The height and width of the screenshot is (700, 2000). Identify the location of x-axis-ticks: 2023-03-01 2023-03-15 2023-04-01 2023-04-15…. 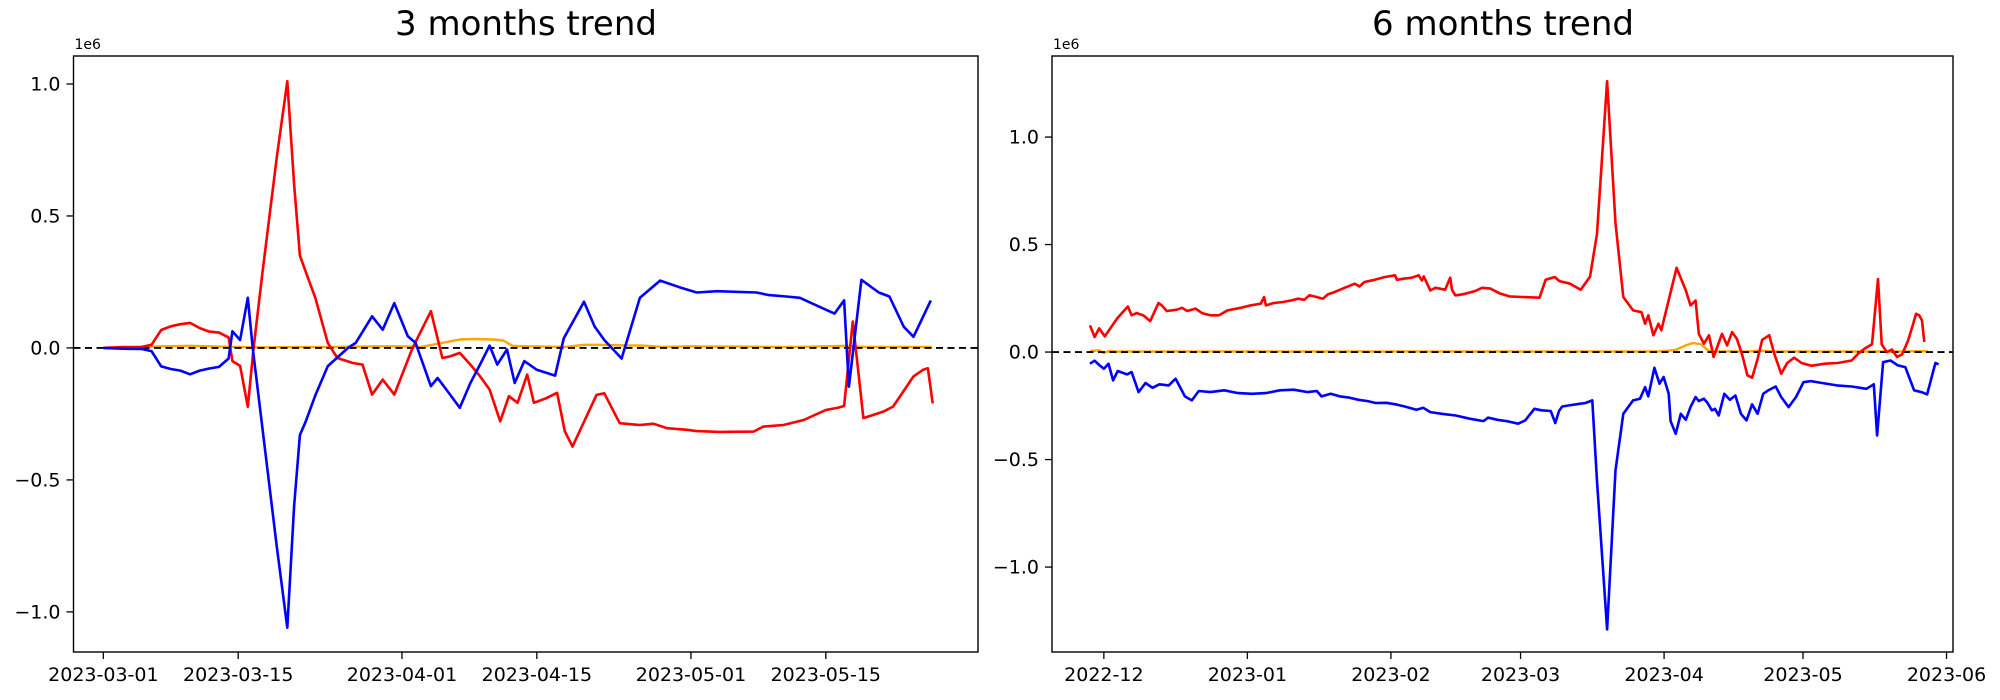
(464, 669).